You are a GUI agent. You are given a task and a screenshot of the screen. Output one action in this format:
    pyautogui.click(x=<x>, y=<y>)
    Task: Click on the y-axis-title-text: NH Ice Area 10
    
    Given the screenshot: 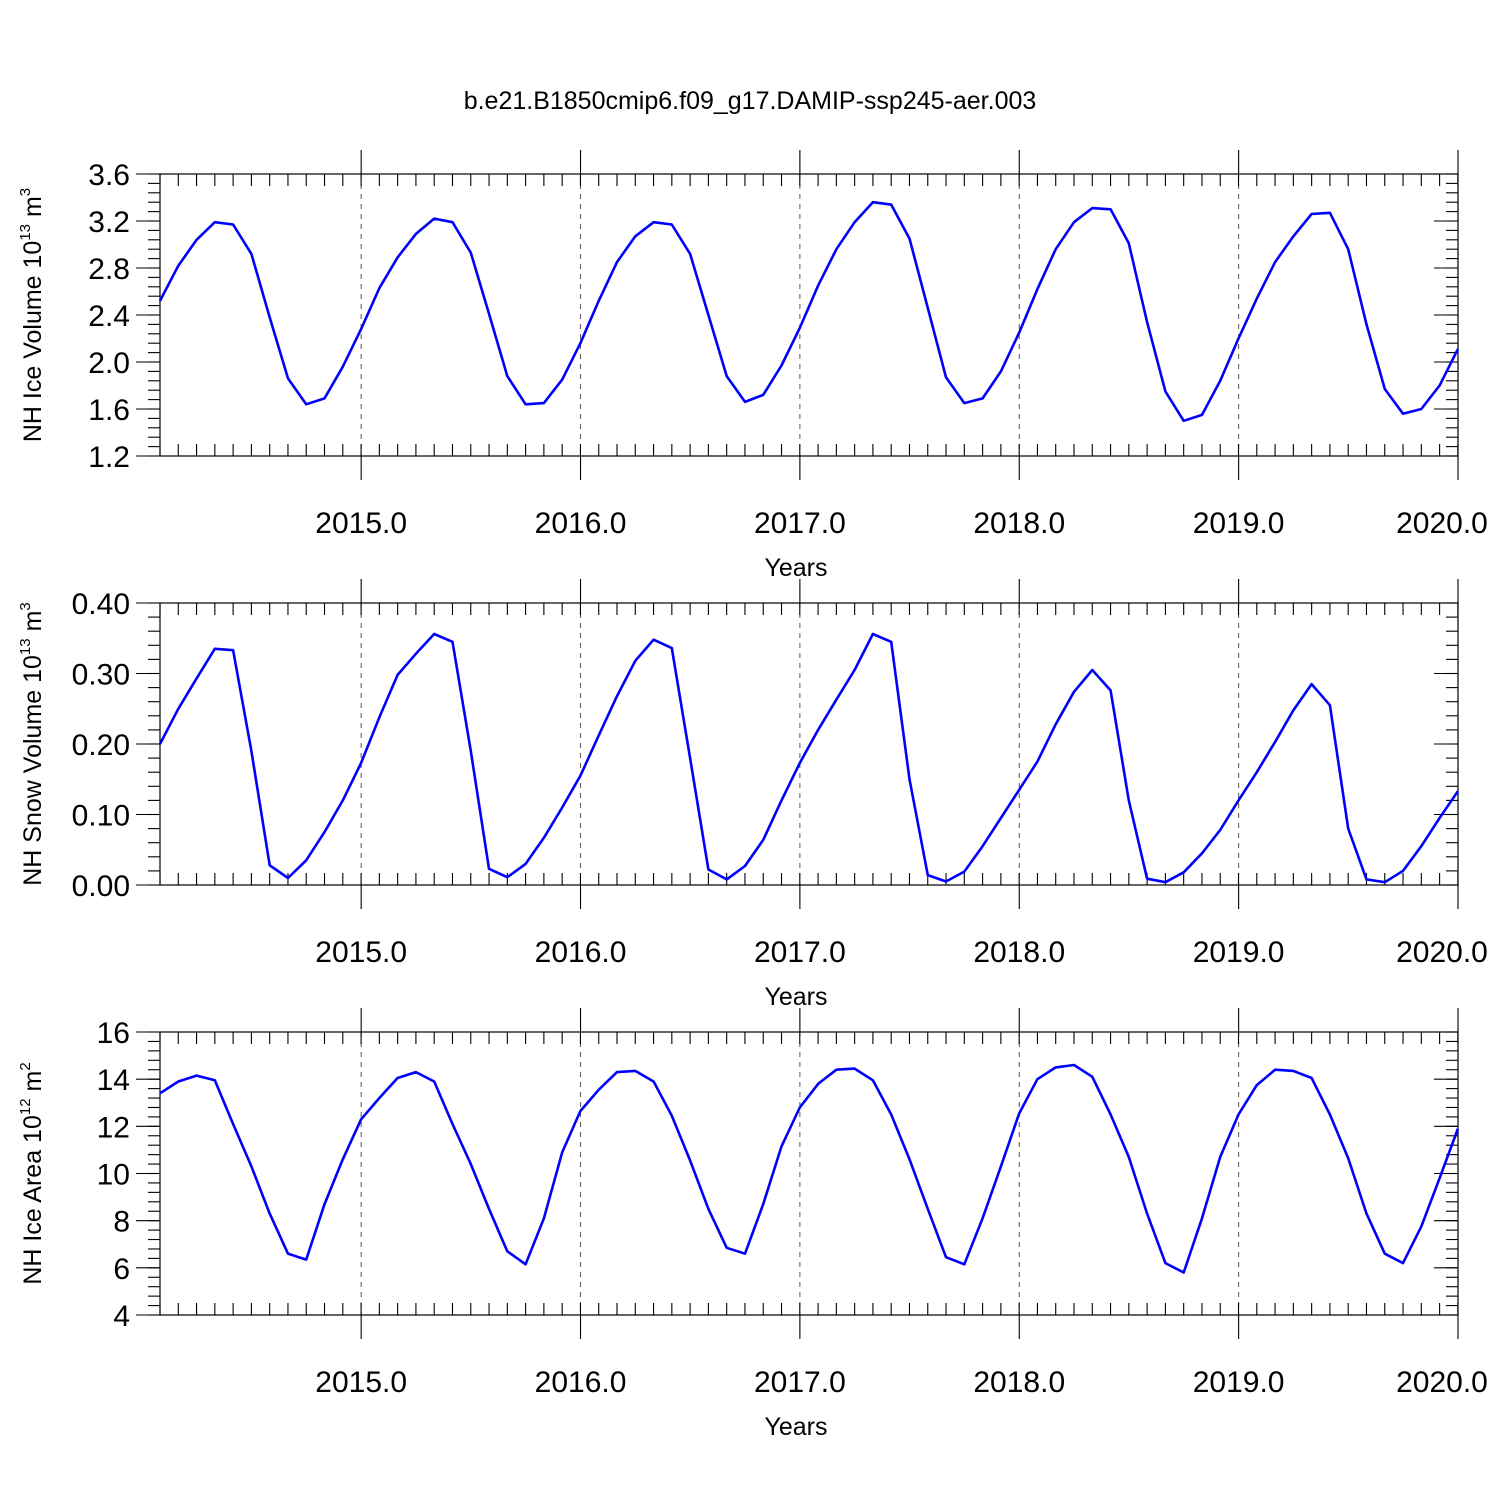 What is the action you would take?
    pyautogui.click(x=33, y=1200)
    